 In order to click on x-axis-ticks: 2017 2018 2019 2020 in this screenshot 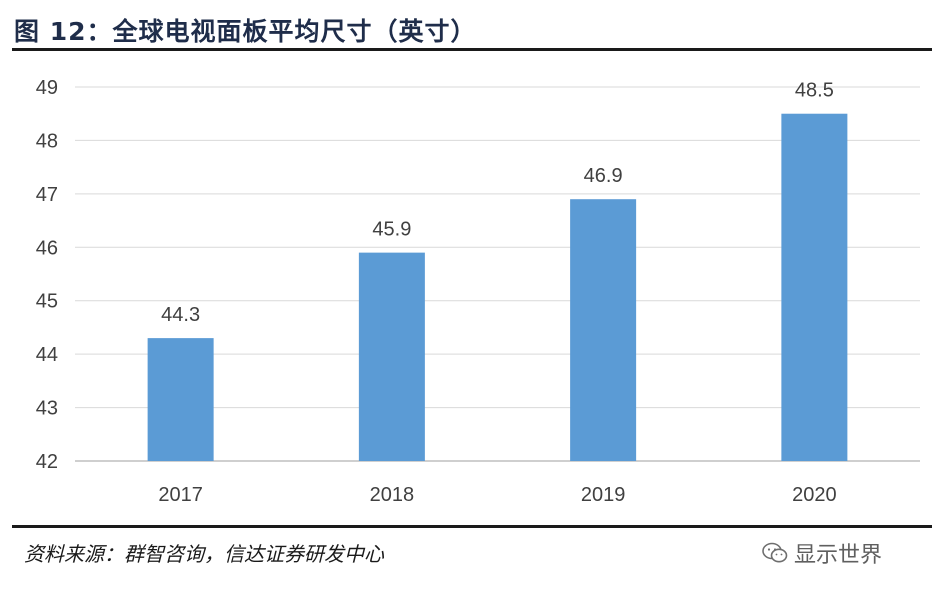, I will do `click(497, 495)`.